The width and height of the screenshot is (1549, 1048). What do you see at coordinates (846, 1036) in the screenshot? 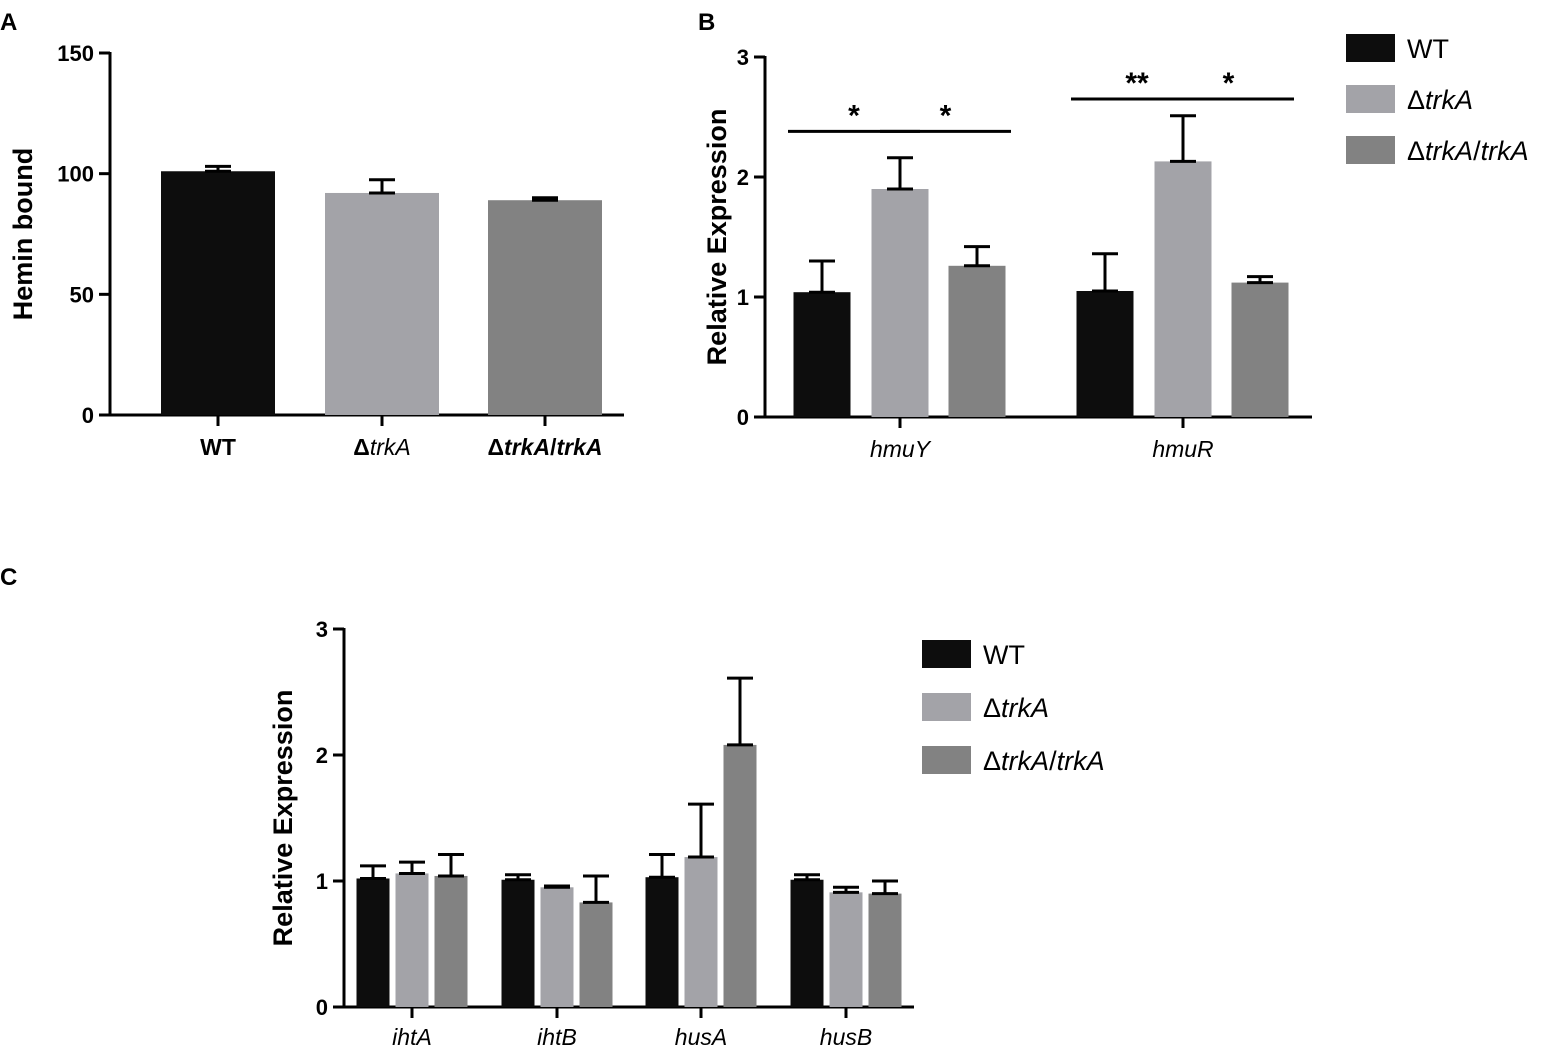
I see `panel-c-x-tick-label-3: husB` at bounding box center [846, 1036].